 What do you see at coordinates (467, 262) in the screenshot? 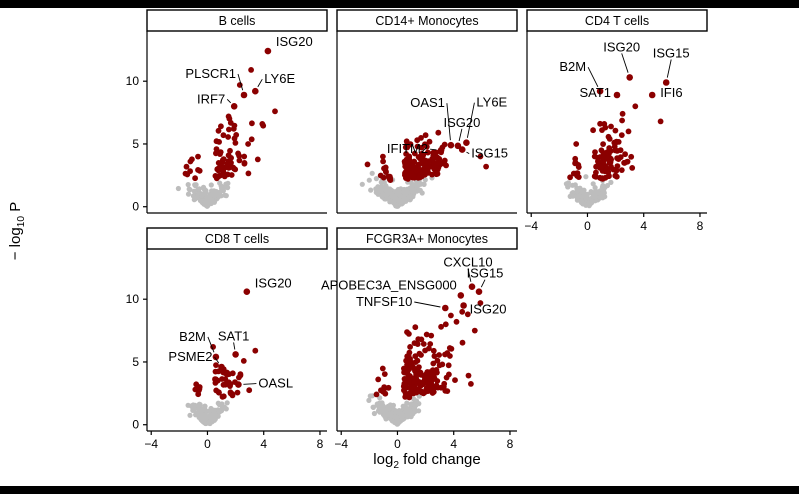
I see `gene-label: CXCL10` at bounding box center [467, 262].